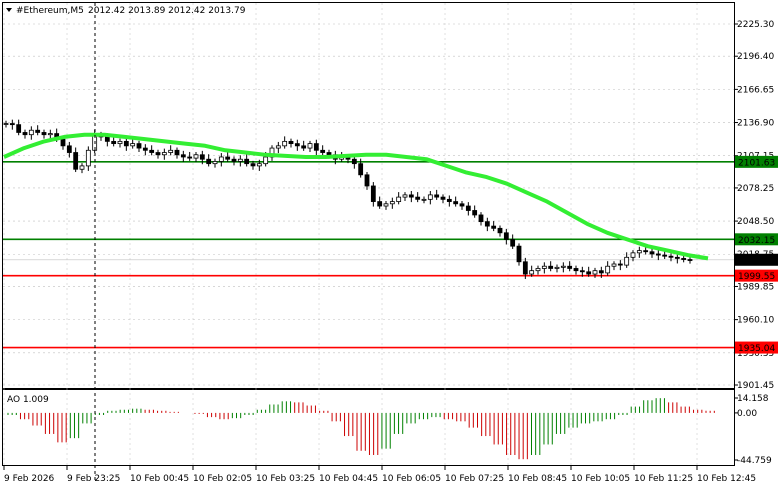  I want to click on time-tick-label: 10 Feb 02:05, so click(222, 479).